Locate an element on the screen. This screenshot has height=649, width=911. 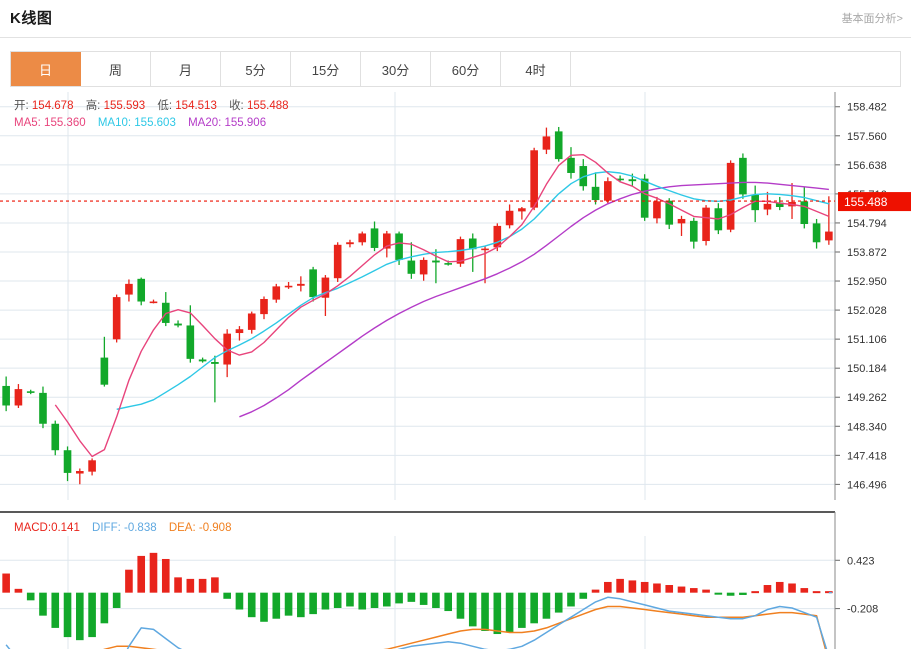
tab-周: 周 is located at coordinates (116, 69).